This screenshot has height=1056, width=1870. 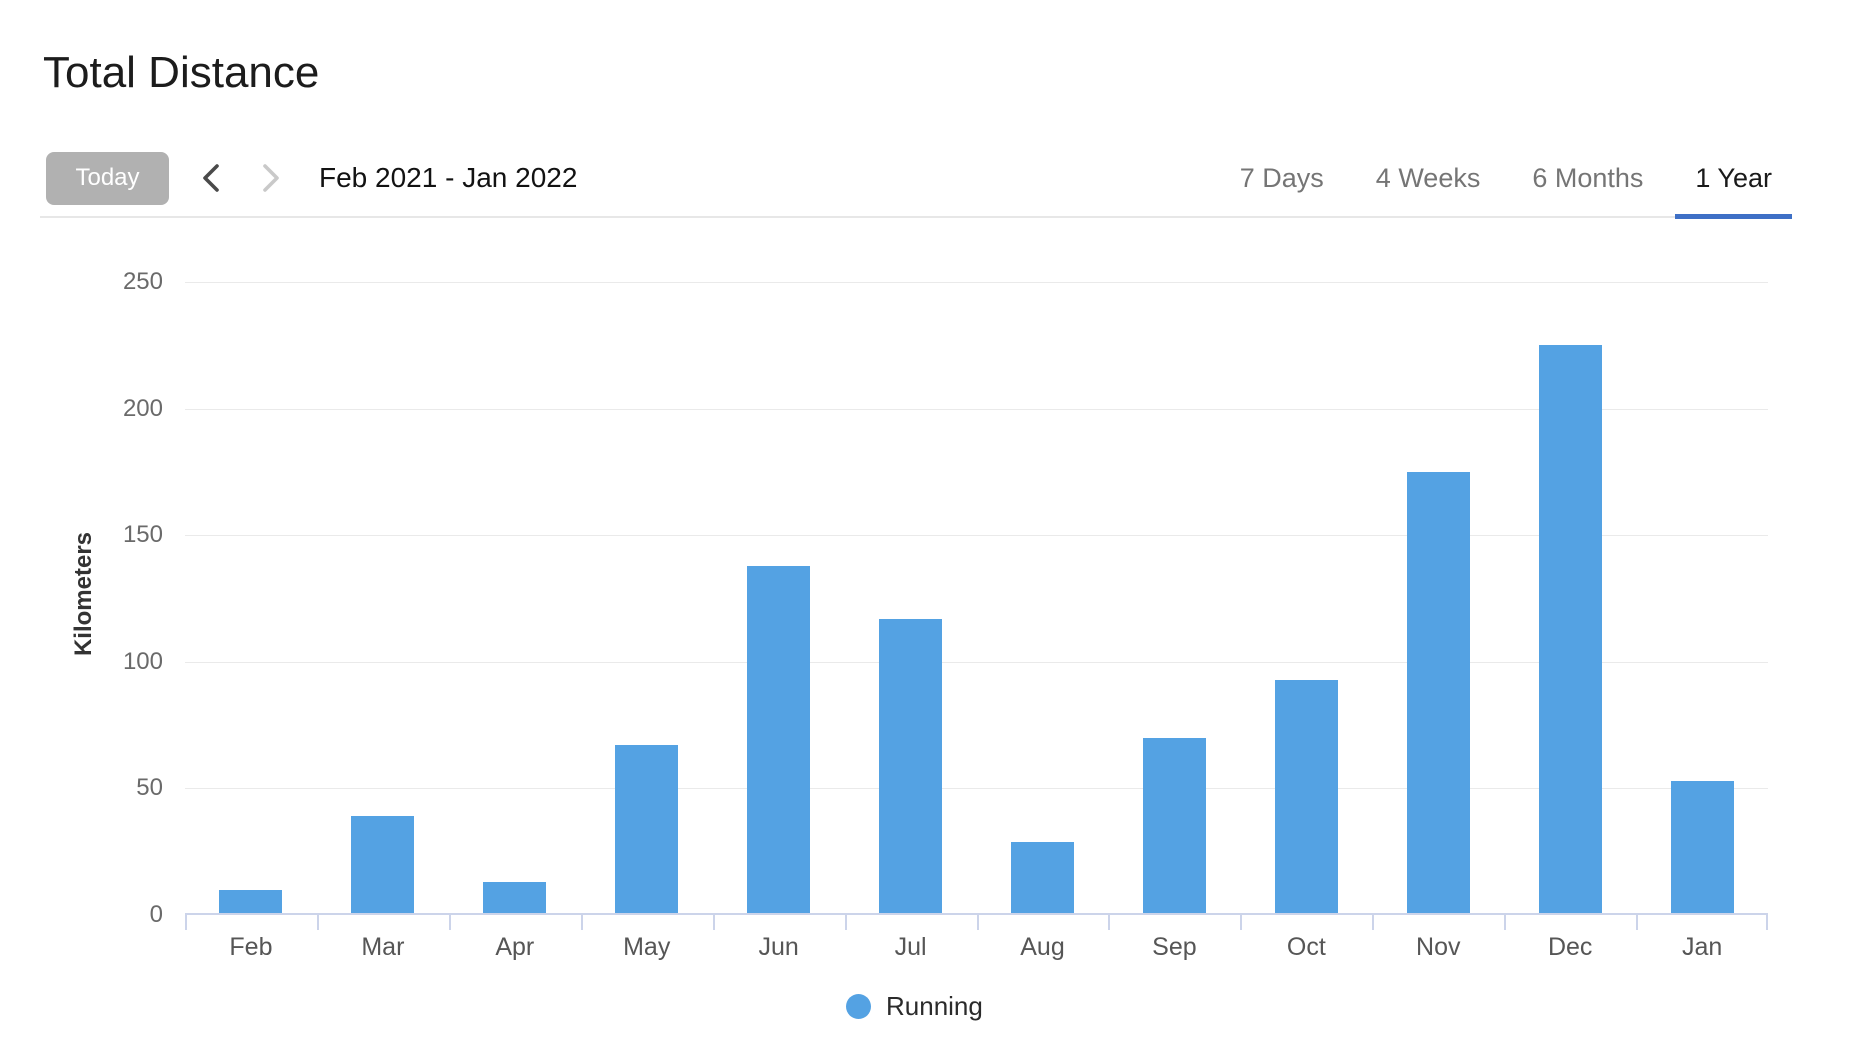 I want to click on next-period-button, so click(x=271, y=178).